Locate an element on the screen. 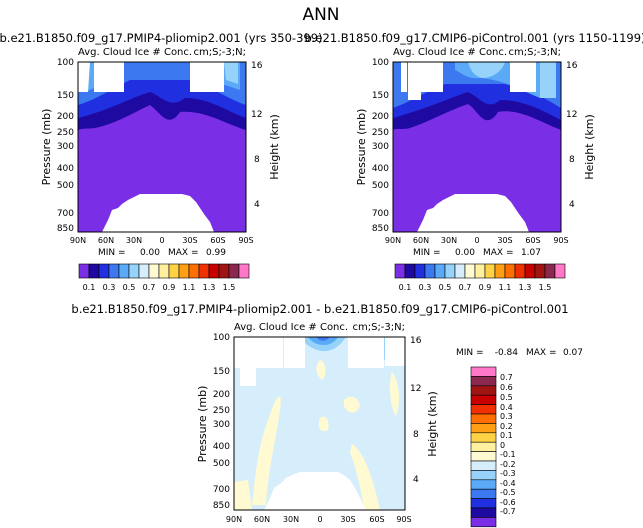 The height and width of the screenshot is (528, 643). xtick-label: 0 is located at coordinates (319, 519).